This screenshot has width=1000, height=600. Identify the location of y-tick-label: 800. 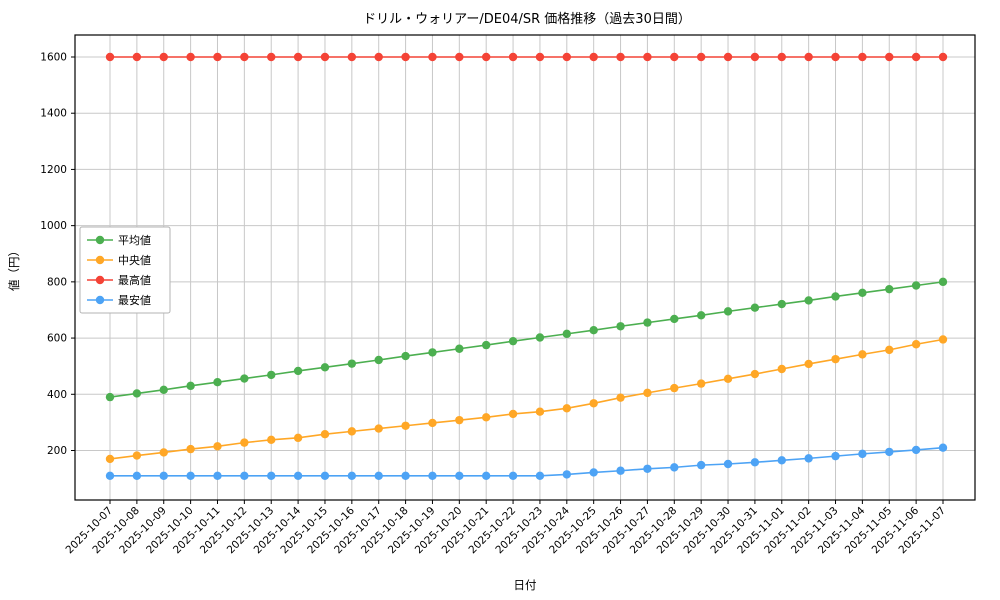
(57, 282).